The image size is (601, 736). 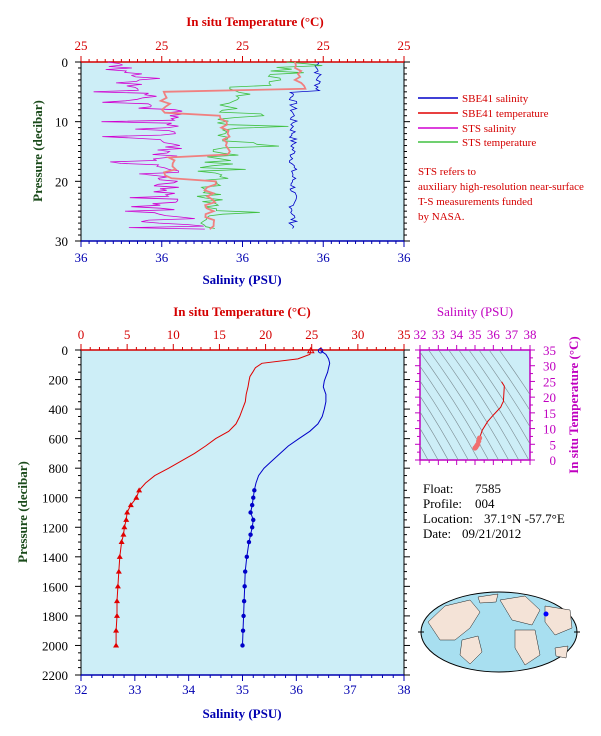 I want to click on profile-temperature-tick-label: 0, so click(x=81, y=334).